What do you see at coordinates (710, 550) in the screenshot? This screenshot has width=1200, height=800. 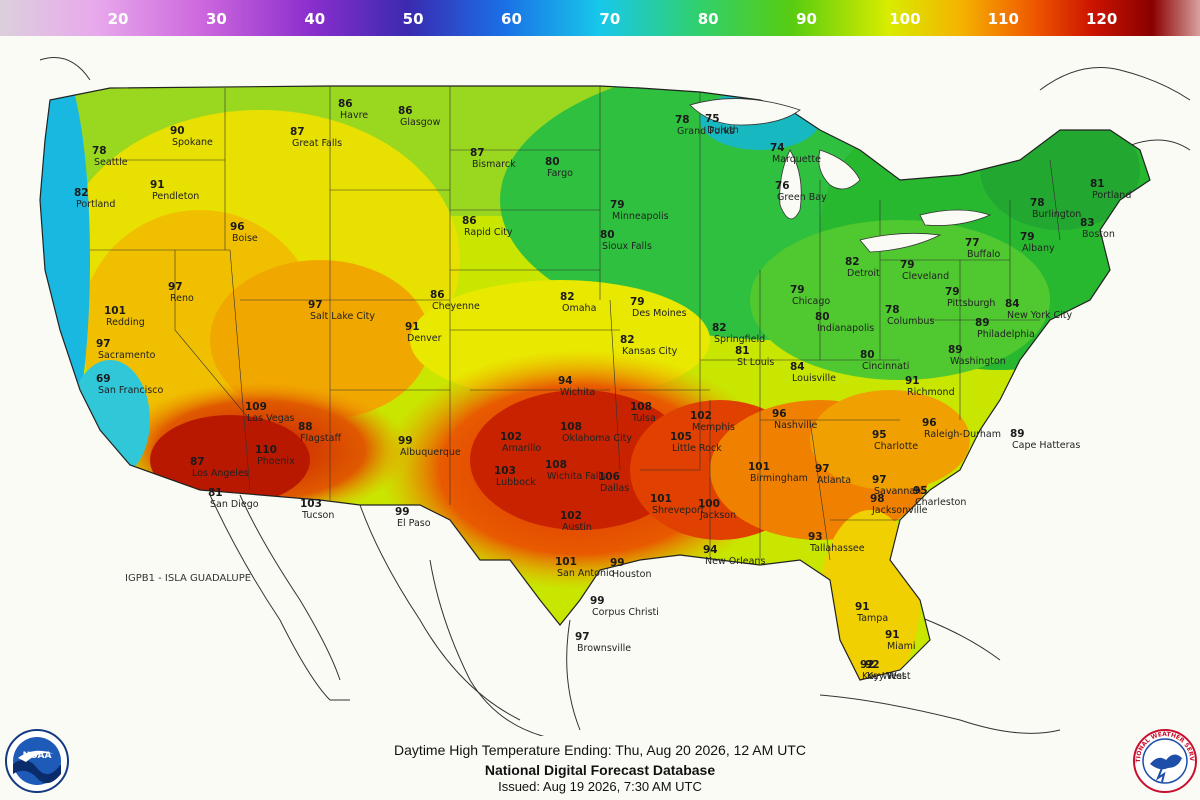 I see `city-temp: 94` at bounding box center [710, 550].